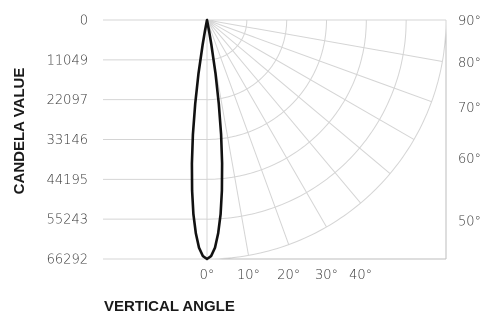 Image resolution: width=491 pixels, height=322 pixels. What do you see at coordinates (67, 60) in the screenshot?
I see `candela-tick-label: 11049` at bounding box center [67, 60].